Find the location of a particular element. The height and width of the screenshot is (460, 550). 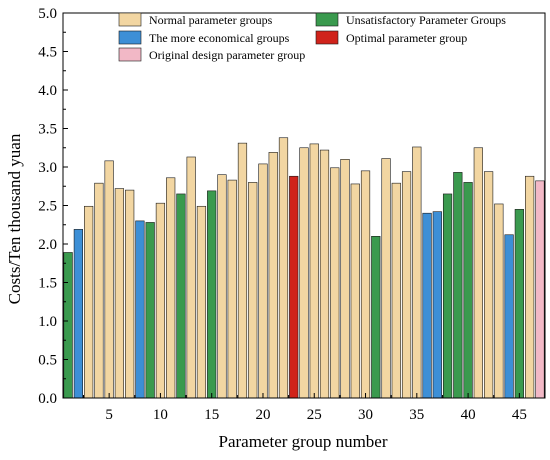

x-tick-label: 35 is located at coordinates (416, 415).